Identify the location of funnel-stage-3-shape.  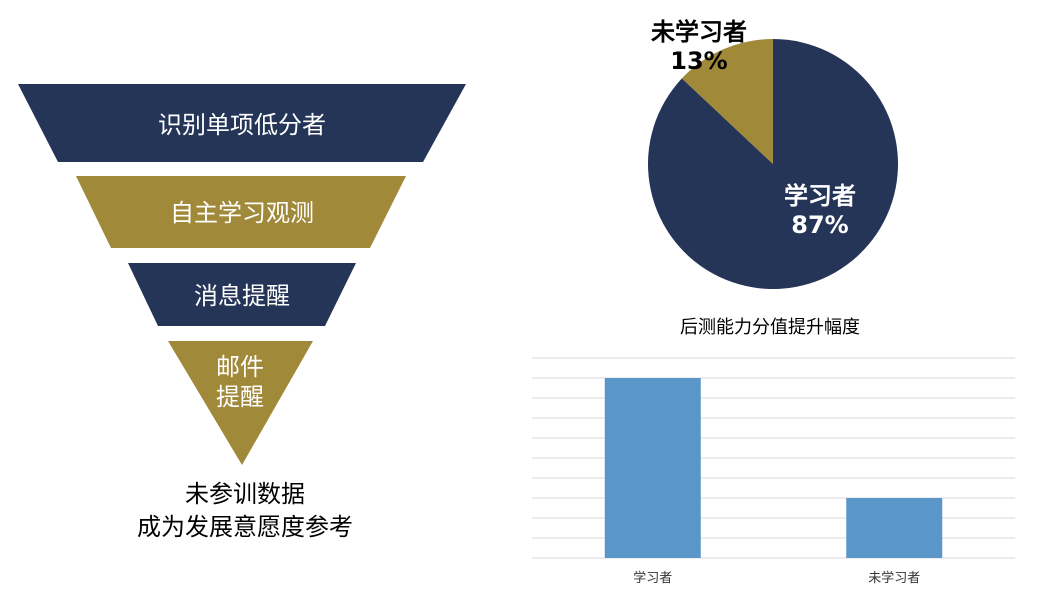
(242, 294).